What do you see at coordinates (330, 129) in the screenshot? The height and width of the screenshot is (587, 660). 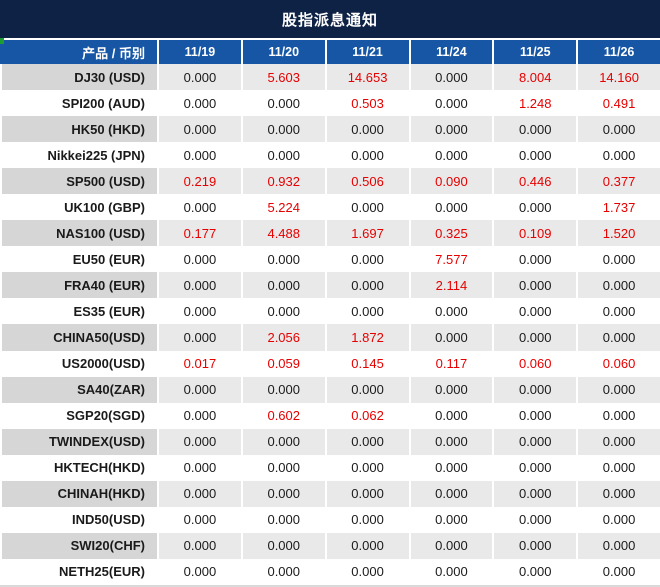 I see `table-row: HK50 (HKD) 0.000 0.000 0.000 0.000 0.000 0.000` at bounding box center [330, 129].